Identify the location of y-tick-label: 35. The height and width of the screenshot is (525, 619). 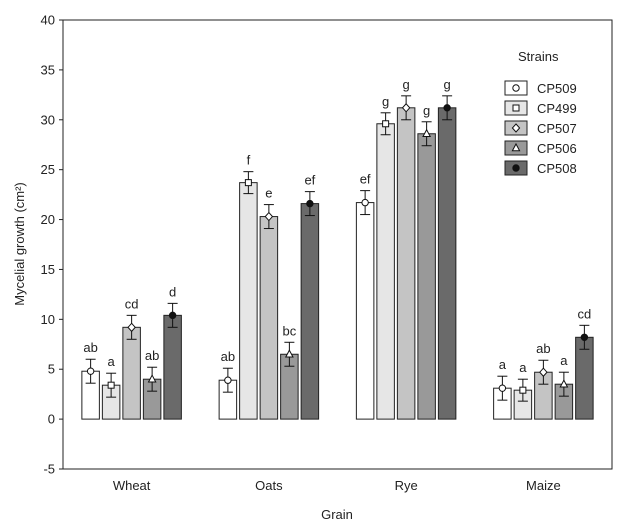
(48, 69).